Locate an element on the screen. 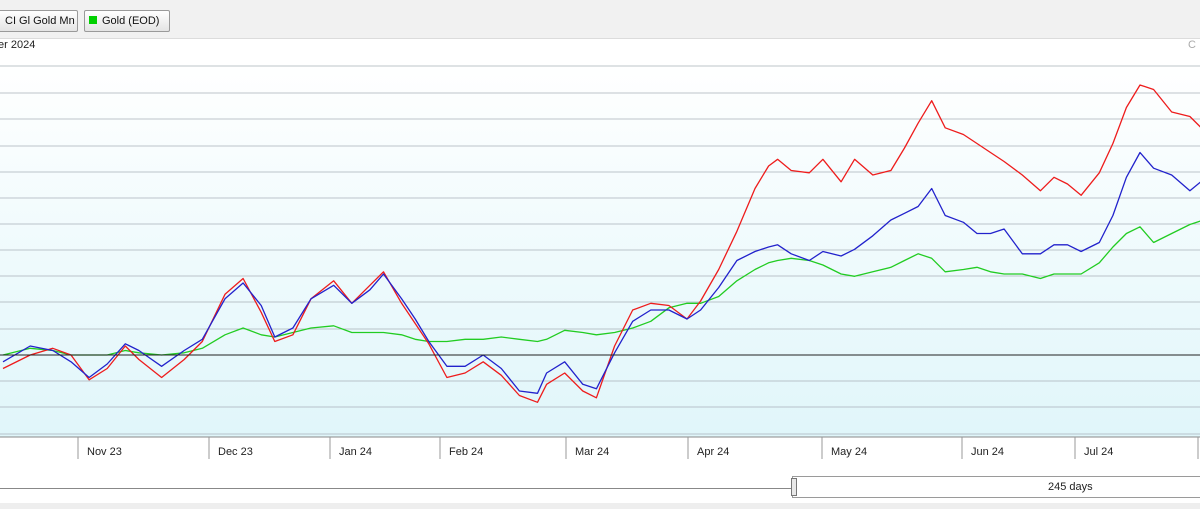 This screenshot has width=1200, height=509. green-swatch-icon is located at coordinates (93, 20).